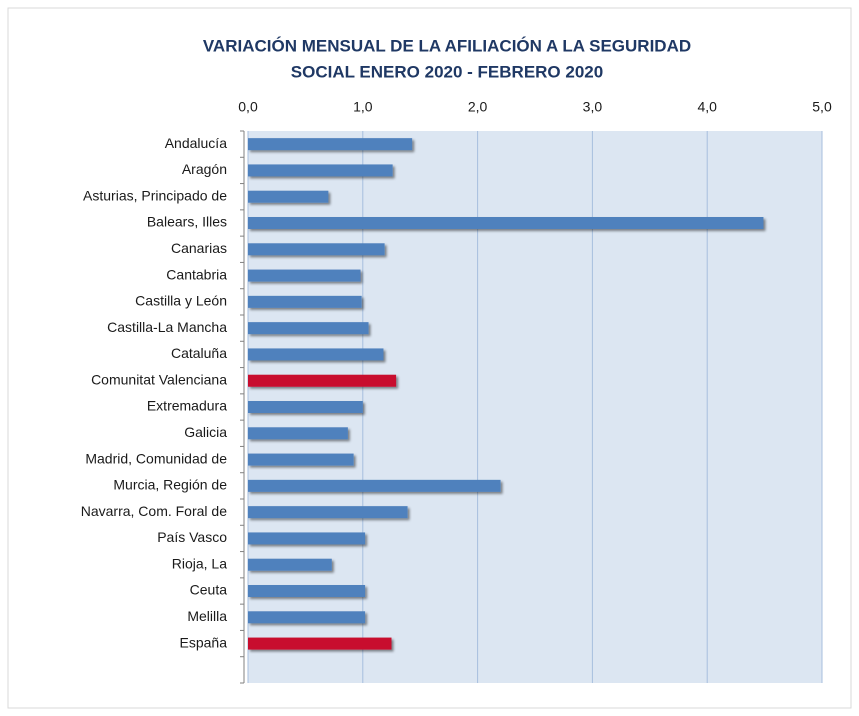  I want to click on y-tick-label: Comunitat Valenciana, so click(159, 379).